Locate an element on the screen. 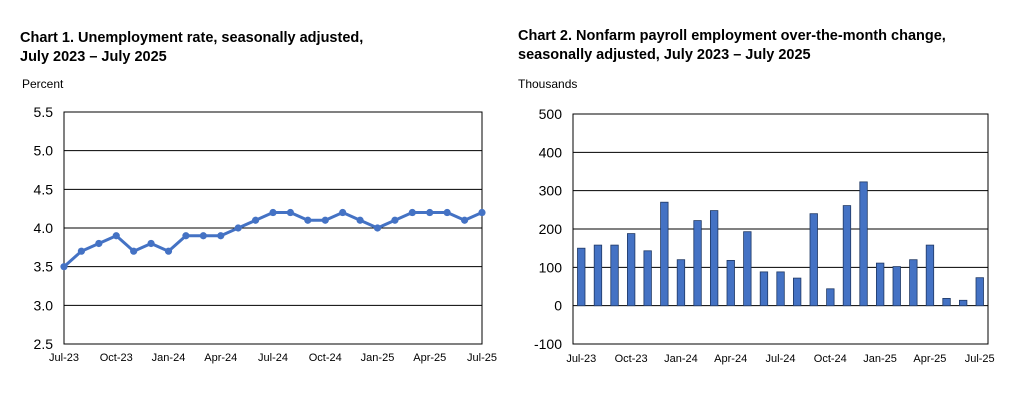 The height and width of the screenshot is (405, 1026). chart2-y-tick-label: 100 is located at coordinates (551, 267).